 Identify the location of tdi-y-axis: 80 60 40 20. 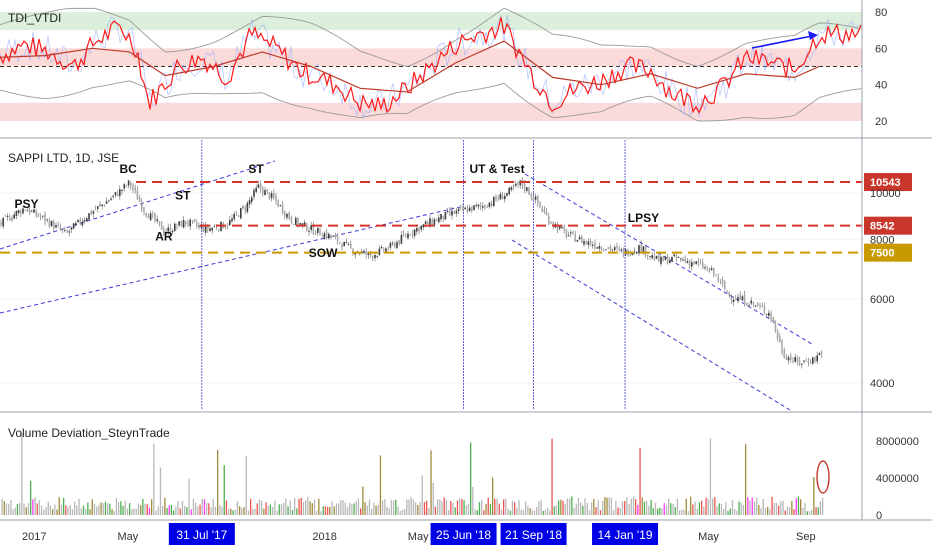
(881, 67).